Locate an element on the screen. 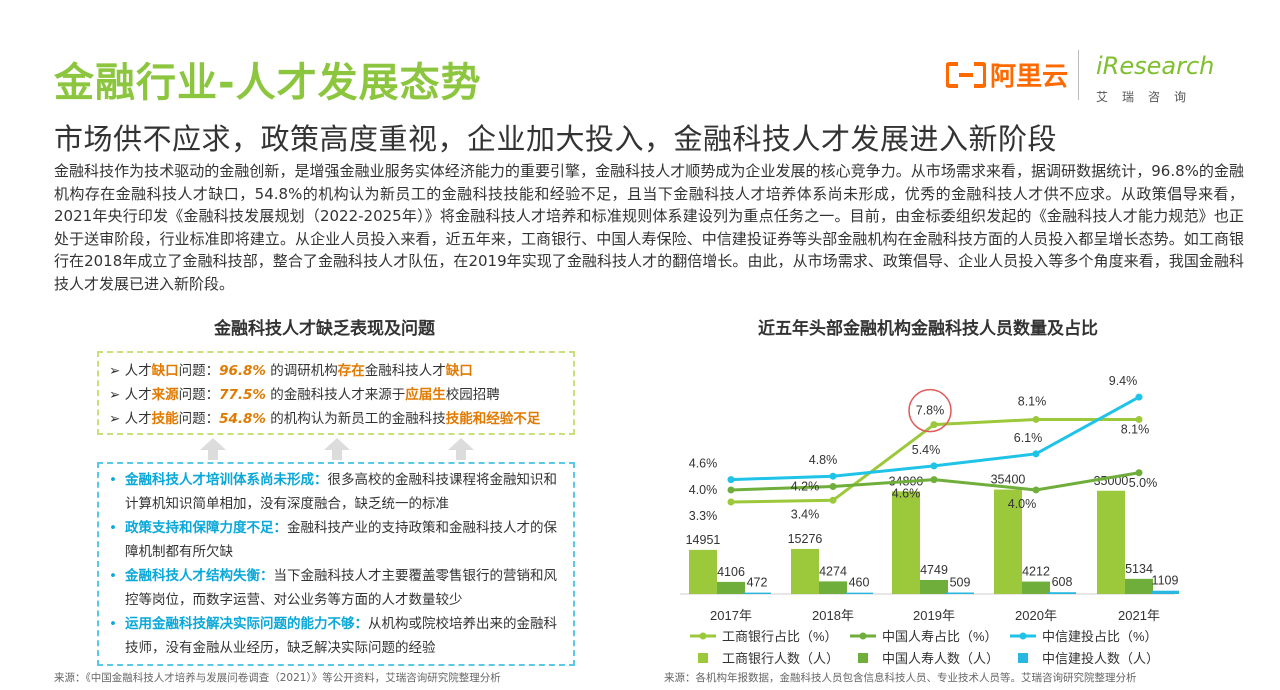 The height and width of the screenshot is (690, 1280). bar-label-2-4: 1109 is located at coordinates (1165, 581).